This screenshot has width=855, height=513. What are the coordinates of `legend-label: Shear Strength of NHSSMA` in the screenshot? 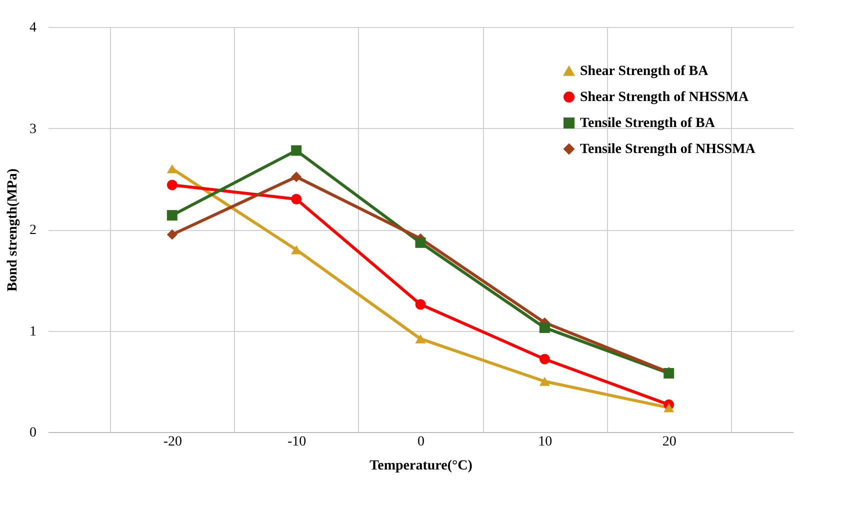 It's located at (665, 97).